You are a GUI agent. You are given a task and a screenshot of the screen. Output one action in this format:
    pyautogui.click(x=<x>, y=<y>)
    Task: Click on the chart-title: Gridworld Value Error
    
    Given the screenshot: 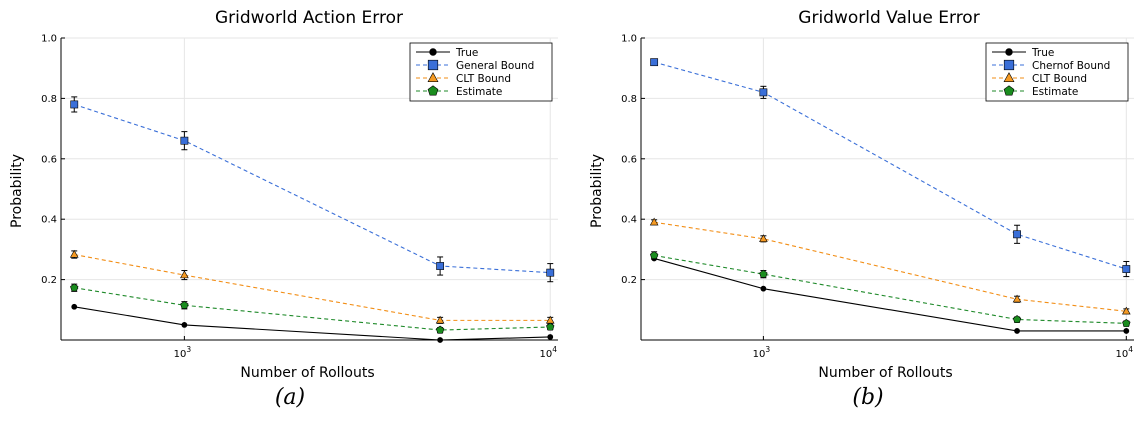 What is the action you would take?
    pyautogui.click(x=888, y=18)
    